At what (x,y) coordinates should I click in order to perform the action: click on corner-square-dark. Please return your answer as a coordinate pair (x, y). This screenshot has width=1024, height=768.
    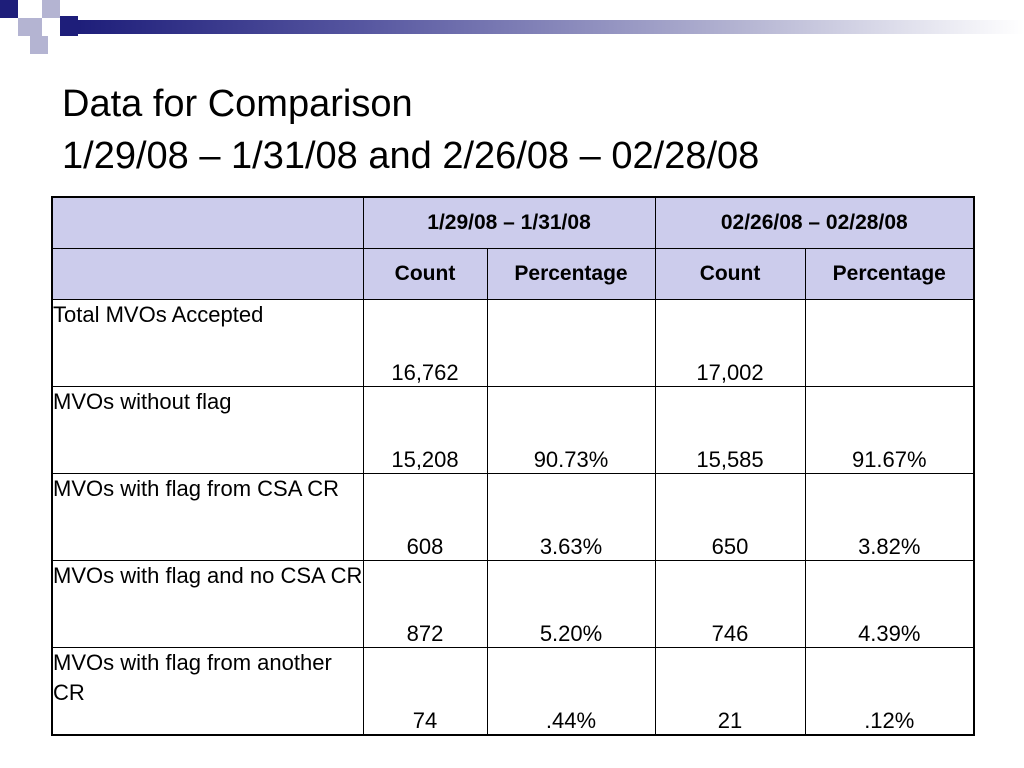
    Looking at the image, I should click on (9, 9).